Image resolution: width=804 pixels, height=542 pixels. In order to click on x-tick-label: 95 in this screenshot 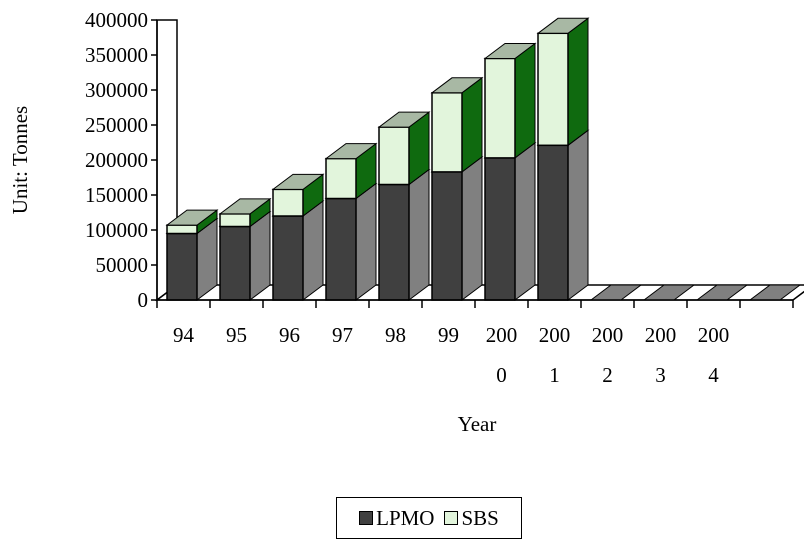, I will do `click(236, 335)`.